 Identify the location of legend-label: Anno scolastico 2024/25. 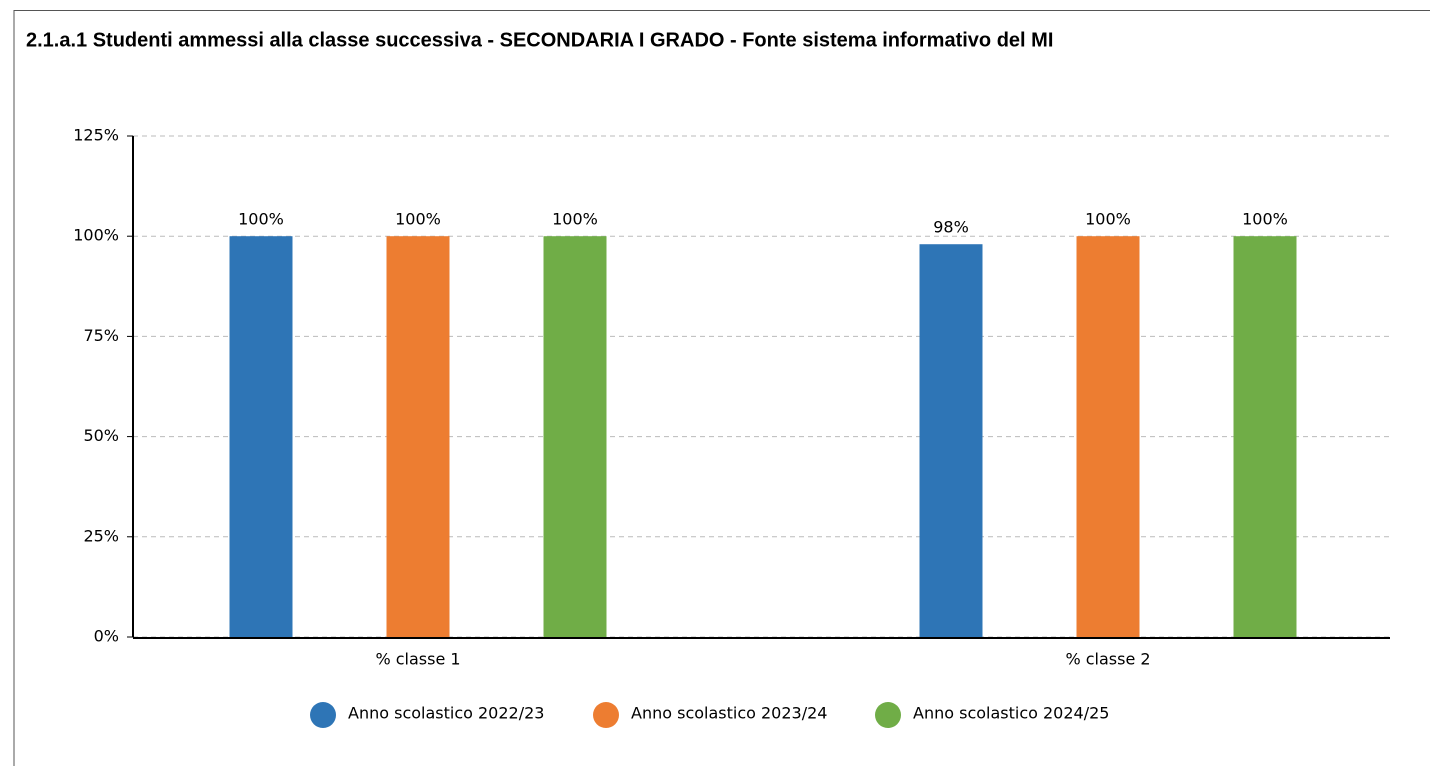
(1011, 713).